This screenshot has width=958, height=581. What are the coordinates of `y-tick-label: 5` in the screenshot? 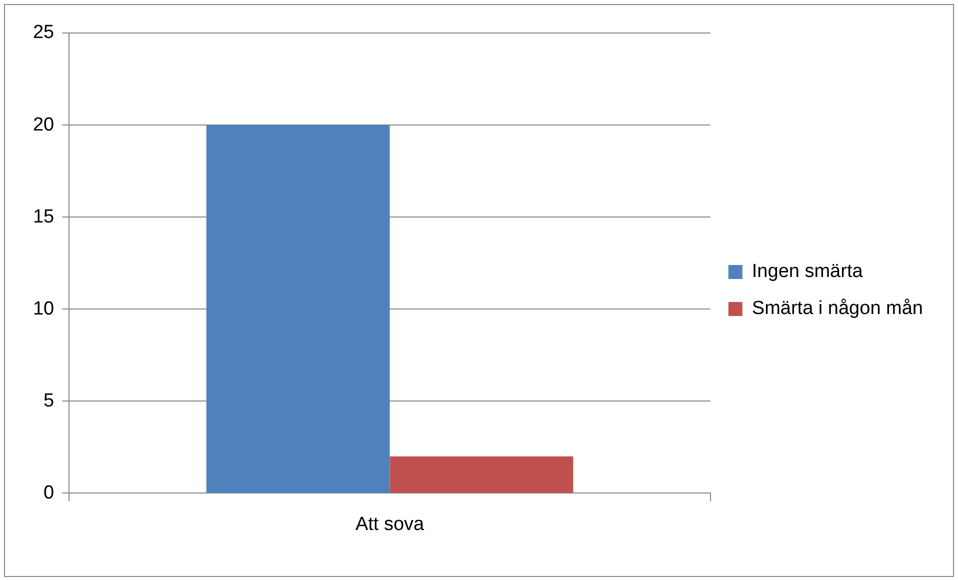 It's located at (49, 401).